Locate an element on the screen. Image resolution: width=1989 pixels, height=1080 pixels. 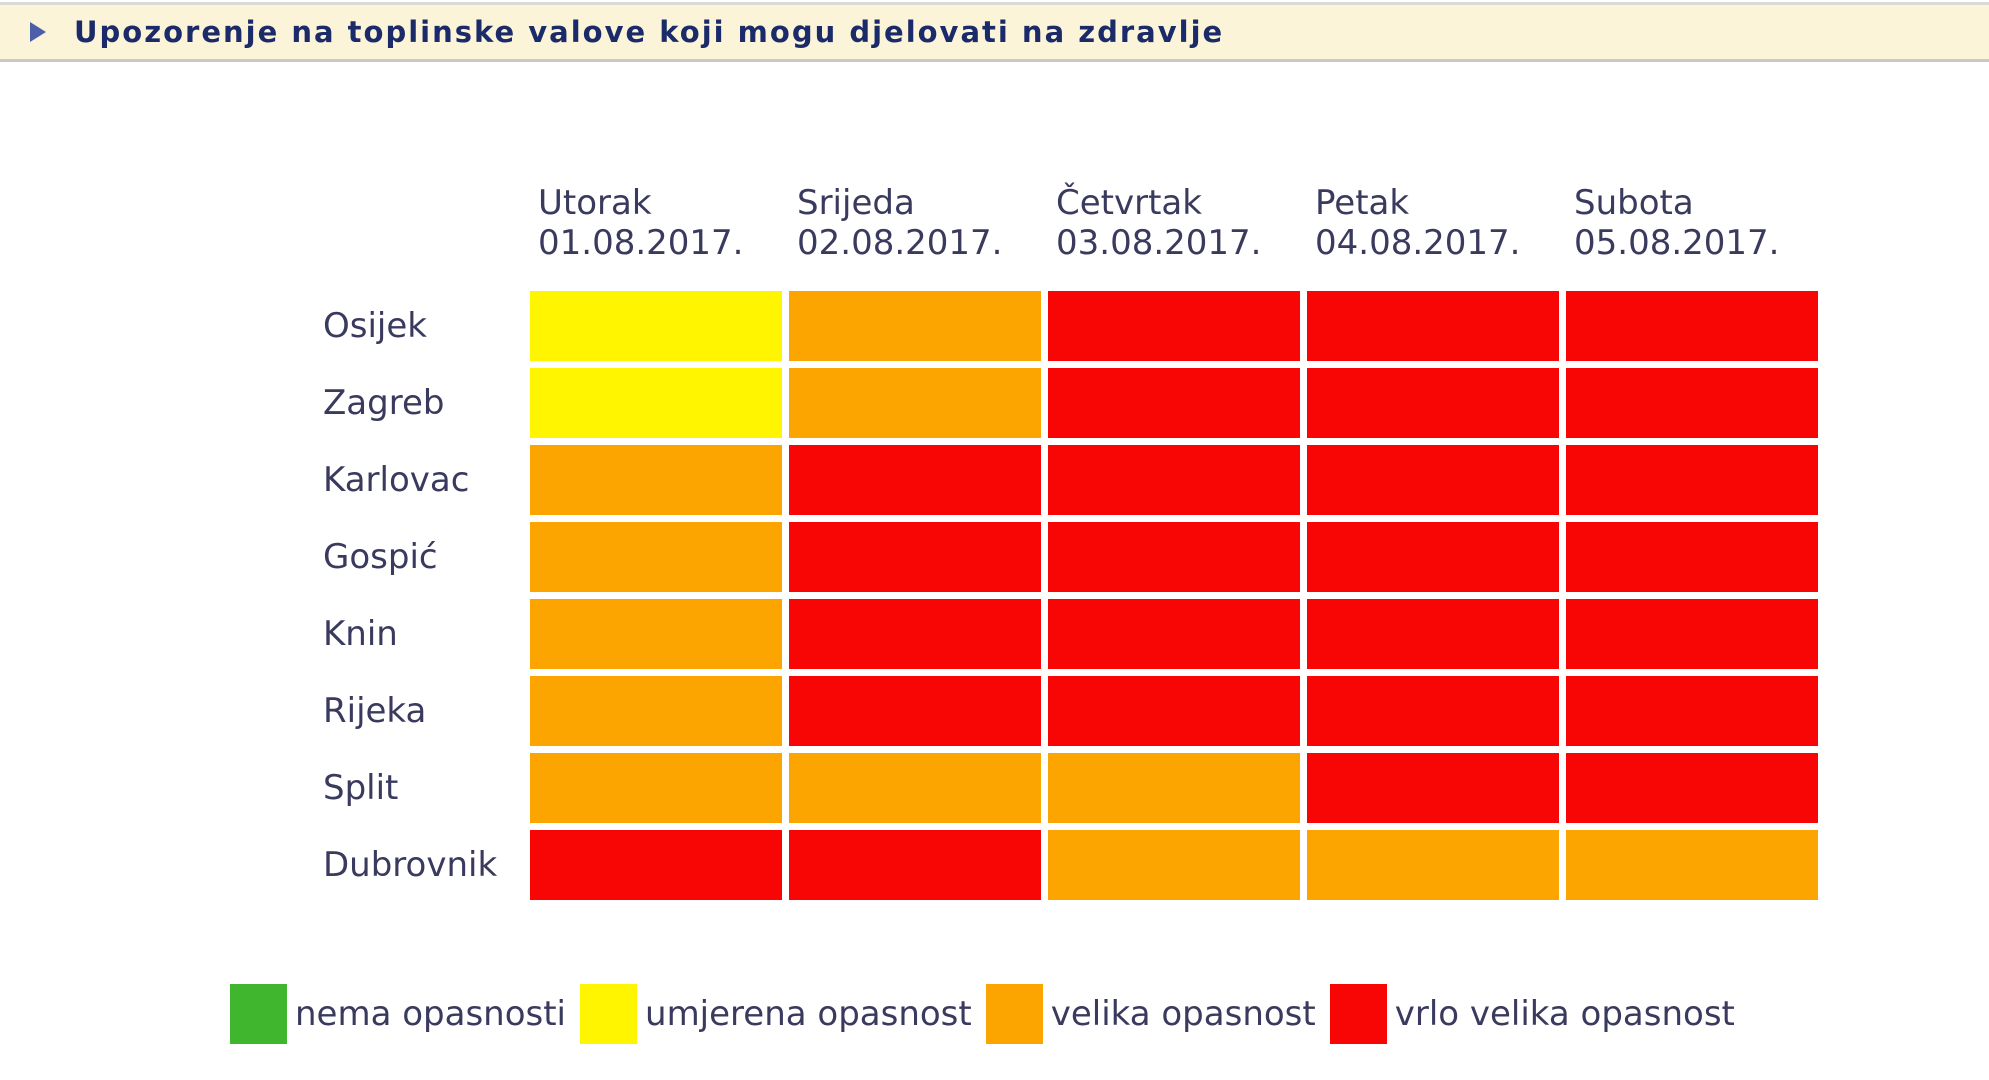
column-header: Četvrtak 03.08.2017. is located at coordinates (1177, 223).